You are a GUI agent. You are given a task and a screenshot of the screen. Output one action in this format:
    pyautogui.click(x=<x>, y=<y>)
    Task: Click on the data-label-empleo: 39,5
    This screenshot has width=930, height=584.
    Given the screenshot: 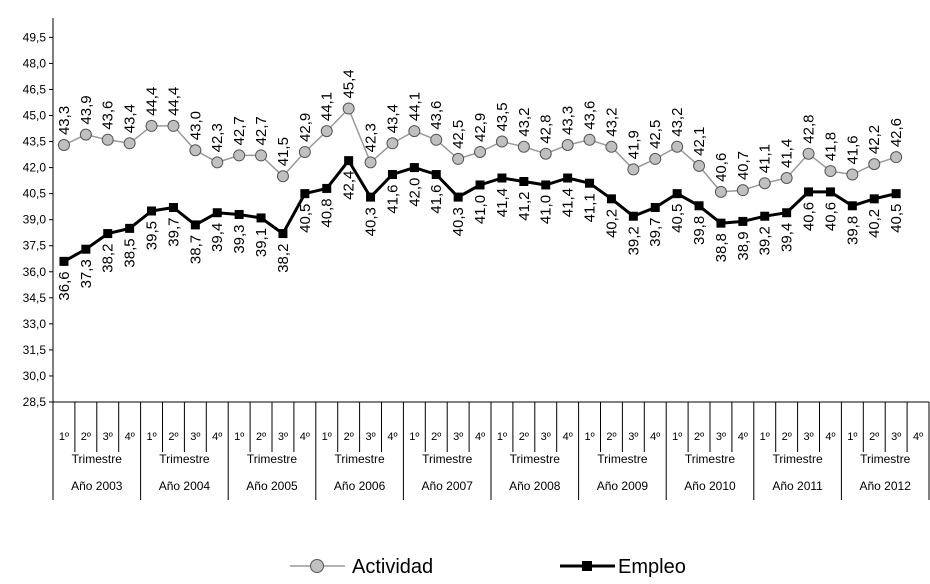 What is the action you would take?
    pyautogui.click(x=152, y=235)
    